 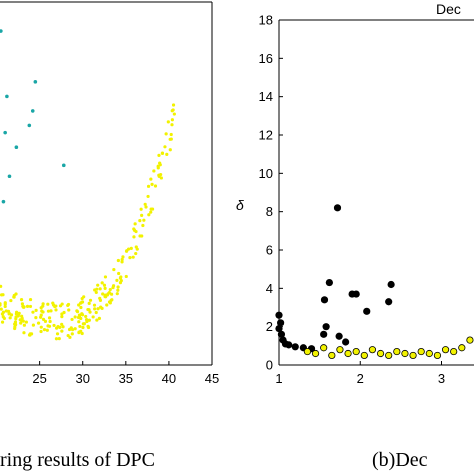 I want to click on right-y-tick-label: 4, so click(x=269, y=288).